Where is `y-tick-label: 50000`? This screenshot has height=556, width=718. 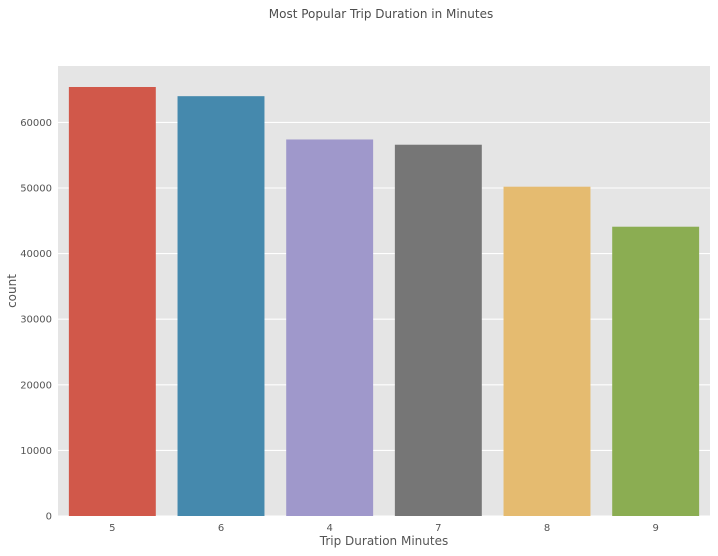
y-tick-label: 50000 is located at coordinates (36, 189).